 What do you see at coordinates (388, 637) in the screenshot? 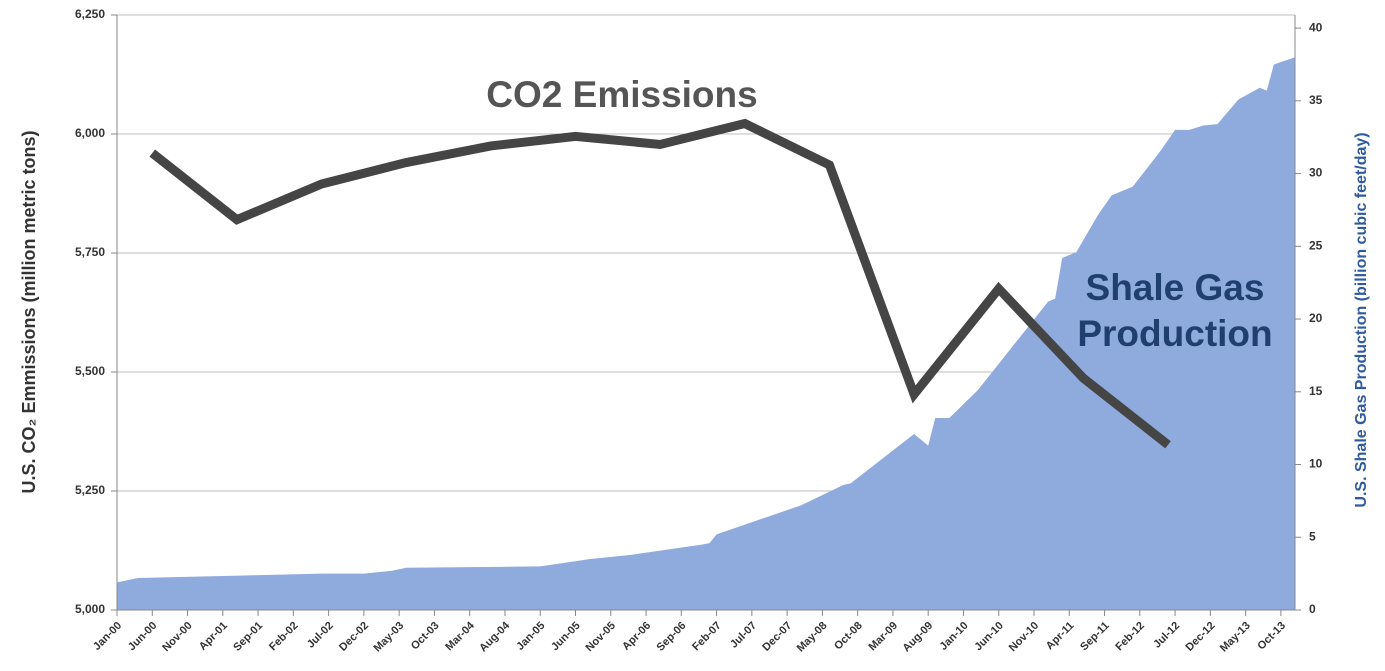
I see `x-tick-label: May-03` at bounding box center [388, 637].